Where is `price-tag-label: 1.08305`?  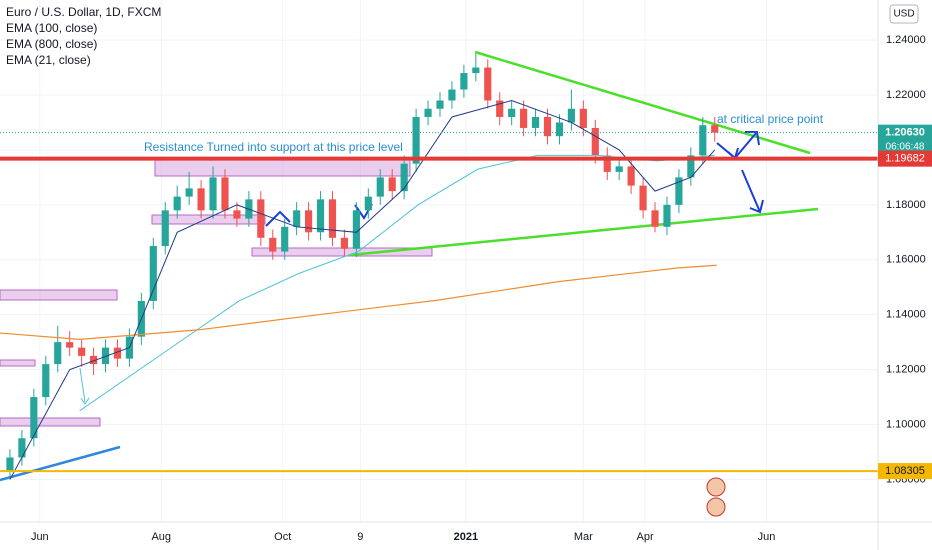
price-tag-label: 1.08305 is located at coordinates (905, 471).